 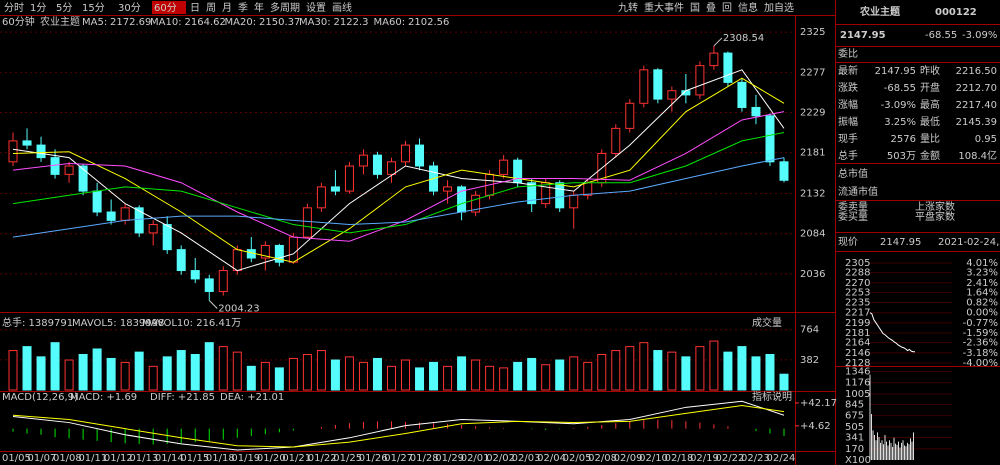 What do you see at coordinates (664, 7) in the screenshot?
I see `tool-button: 重大事件` at bounding box center [664, 7].